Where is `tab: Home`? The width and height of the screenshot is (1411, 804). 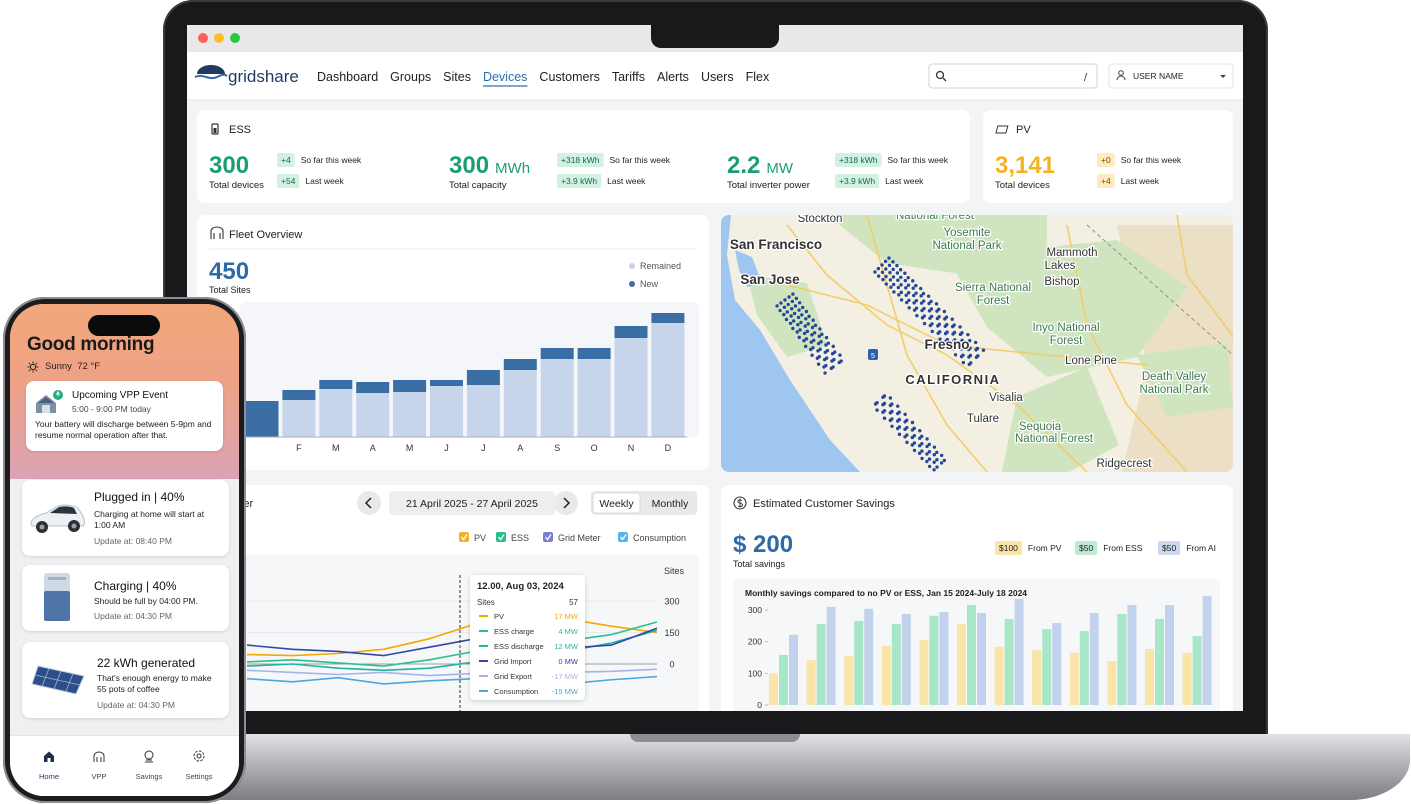 tab: Home is located at coordinates (48, 776).